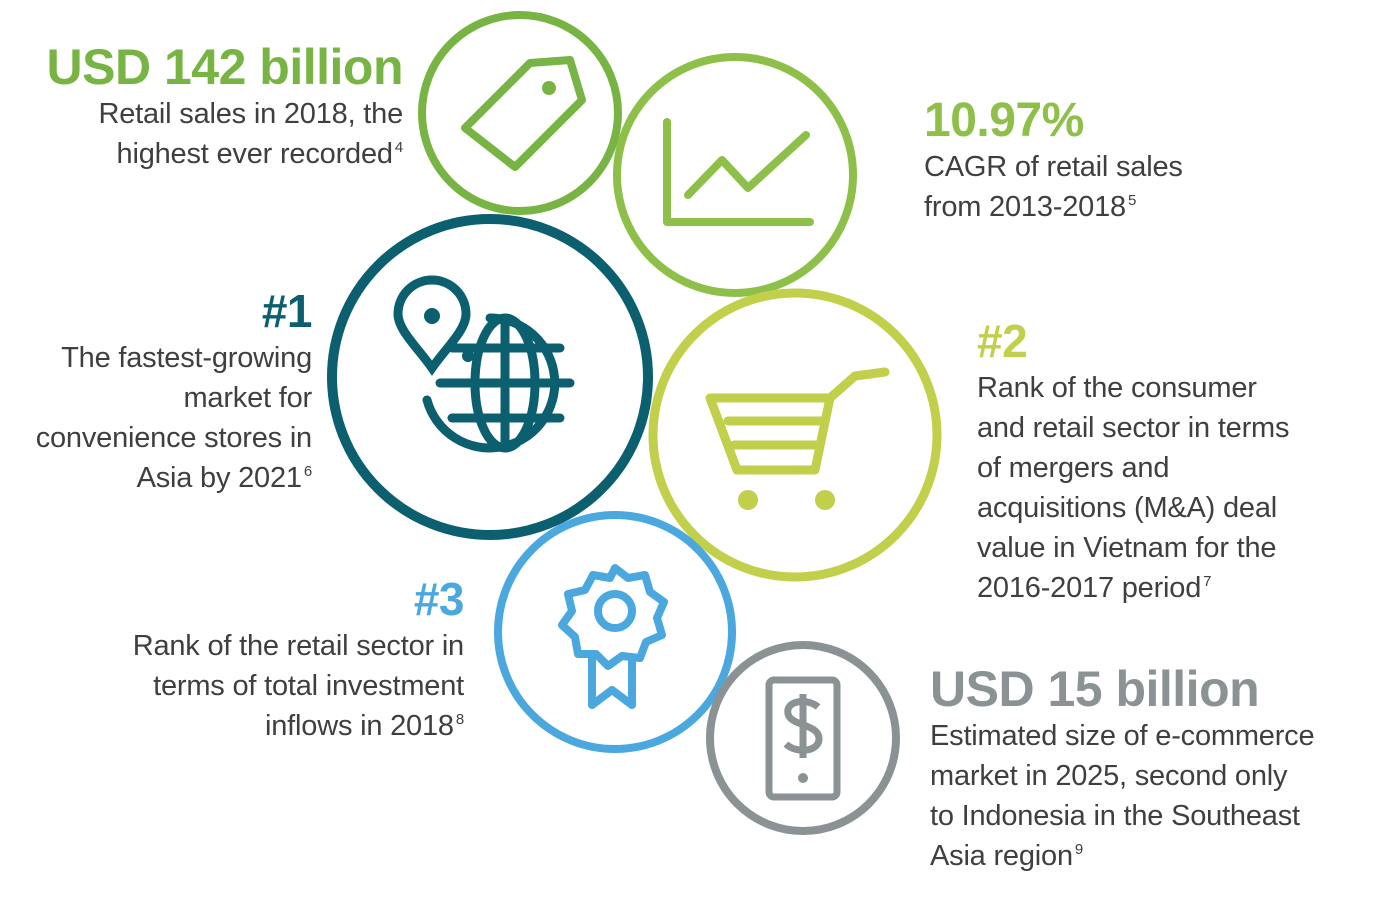  I want to click on stat-headline: #3, so click(439, 599).